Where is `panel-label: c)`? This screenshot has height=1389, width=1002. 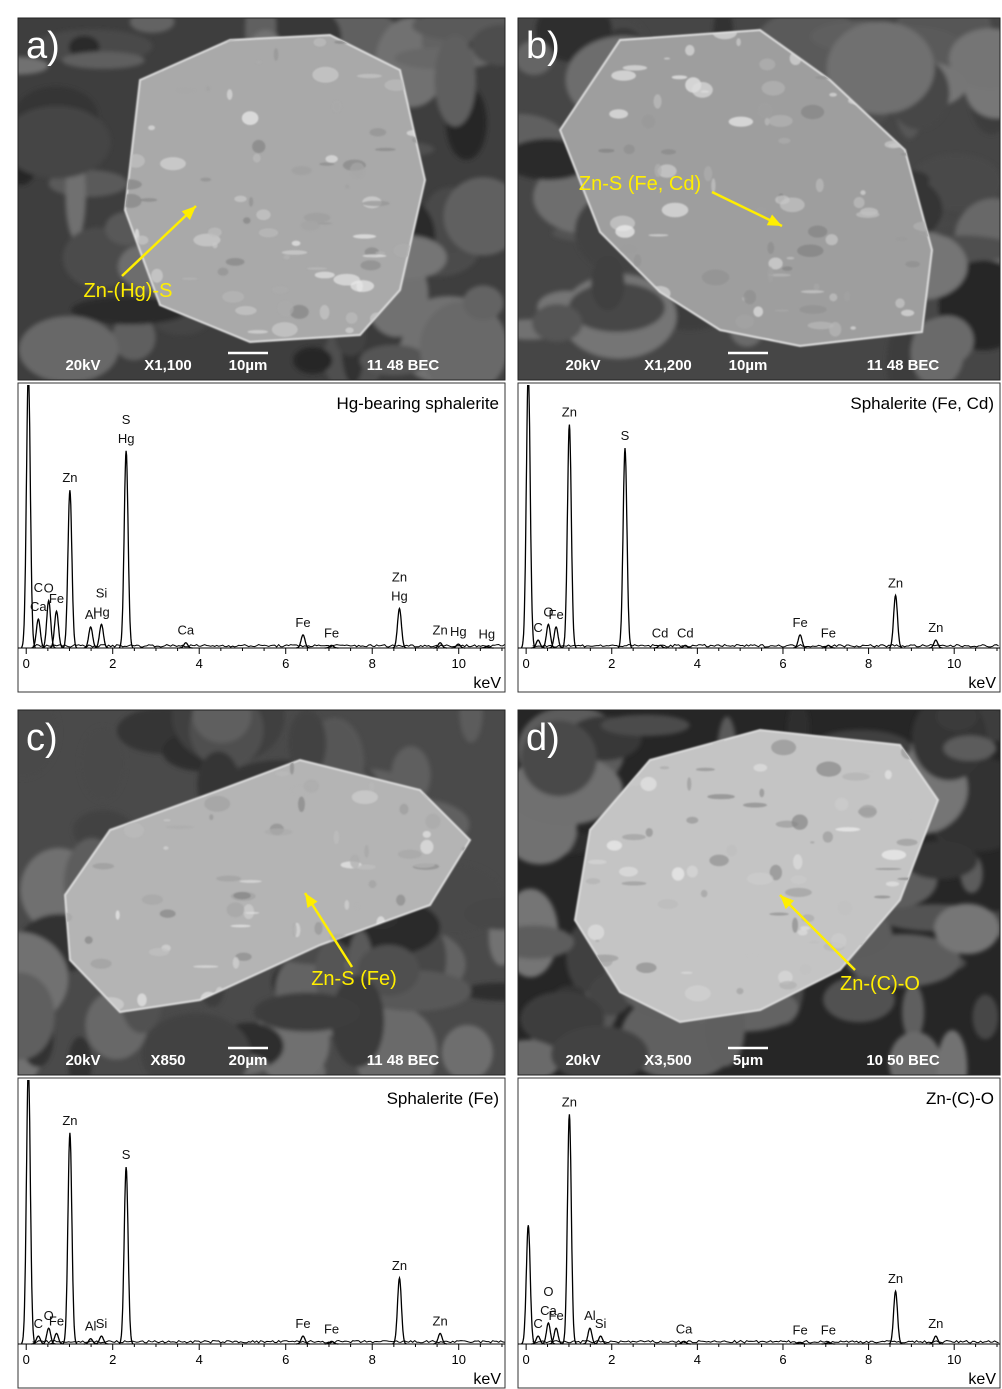 panel-label: c) is located at coordinates (42, 738).